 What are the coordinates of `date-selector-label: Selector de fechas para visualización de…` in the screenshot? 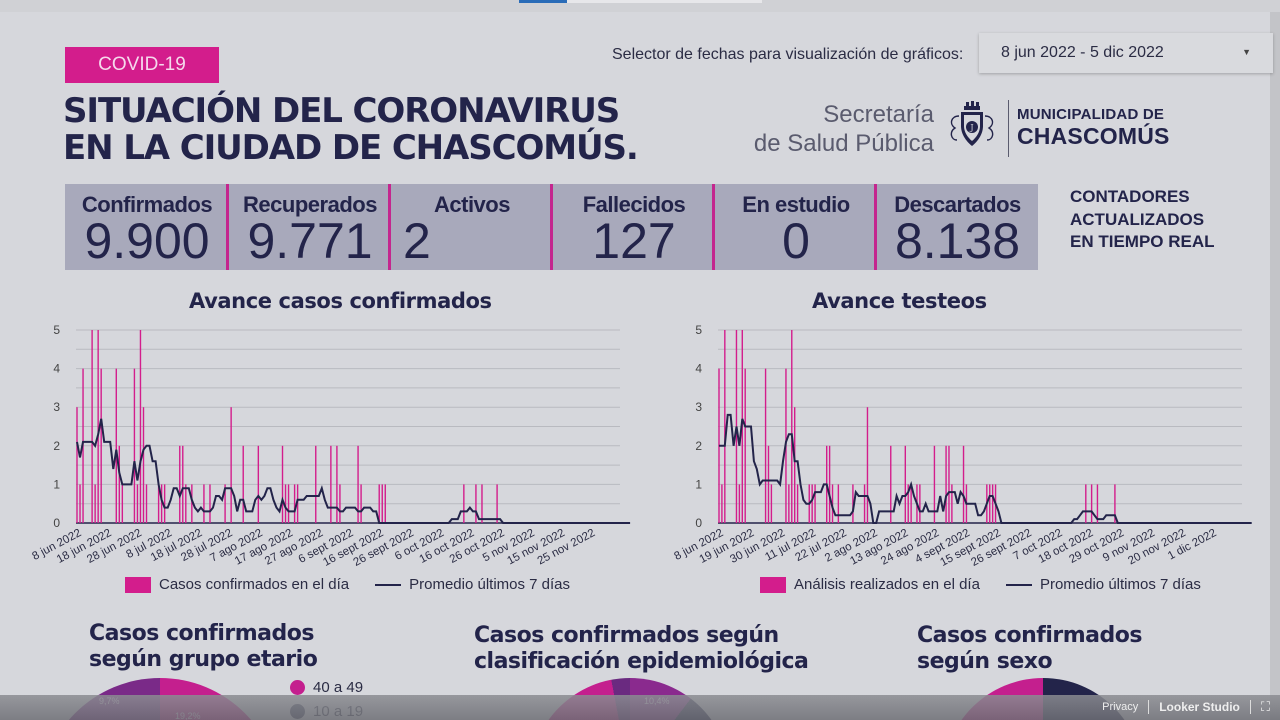 It's located at (788, 54).